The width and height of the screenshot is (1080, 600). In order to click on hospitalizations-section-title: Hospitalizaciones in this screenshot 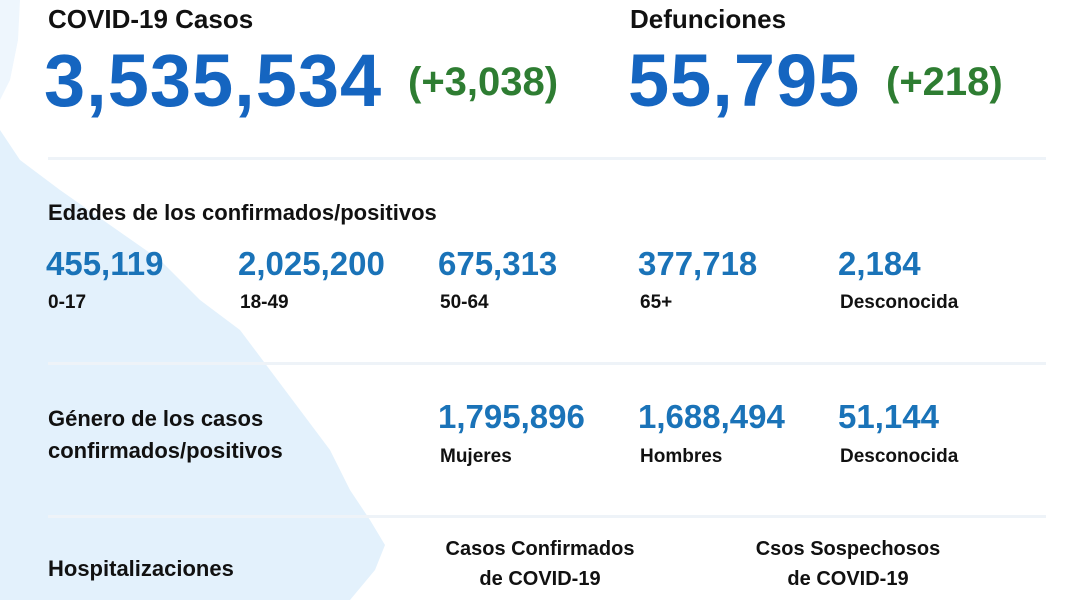, I will do `click(141, 568)`.